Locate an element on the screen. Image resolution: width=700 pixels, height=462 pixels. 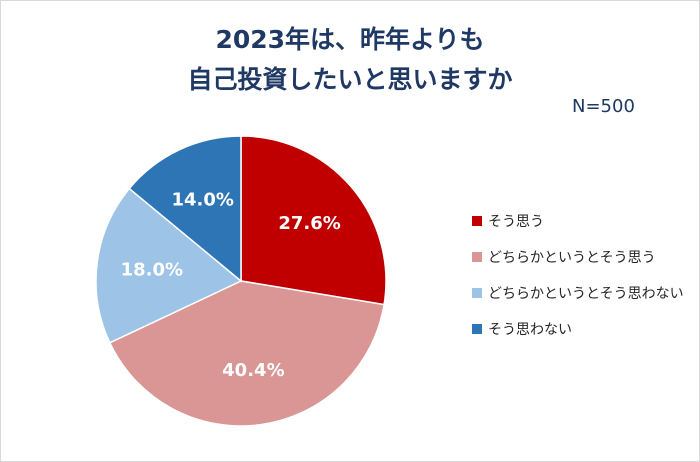
legend-item-somewhat-disagree: どちらかというとそう思わない is located at coordinates (578, 293).